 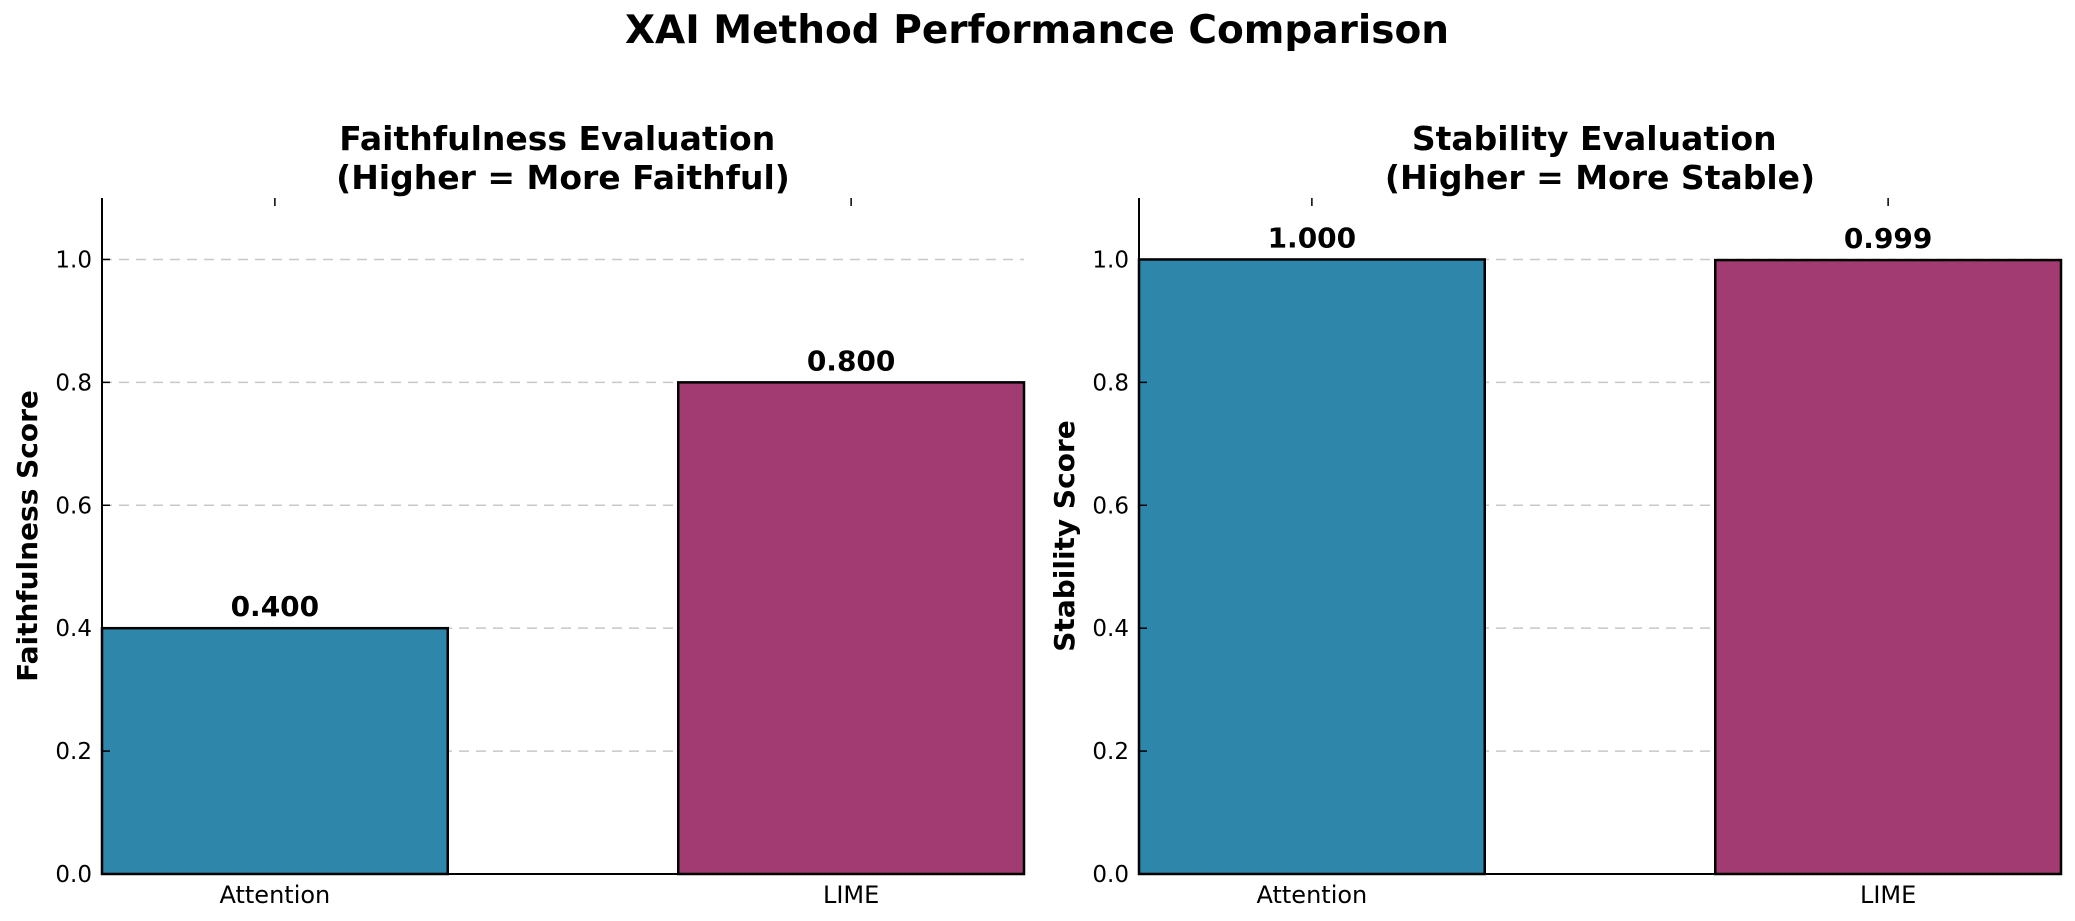 I want to click on stability-title-line-2: (Higher = More Stable), so click(x=1600, y=177).